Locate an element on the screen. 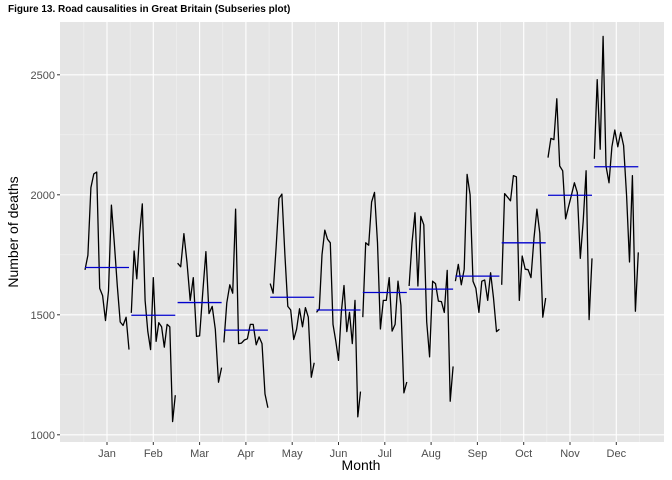 The image size is (672, 480). y-tick-label: 2500 is located at coordinates (43, 76).